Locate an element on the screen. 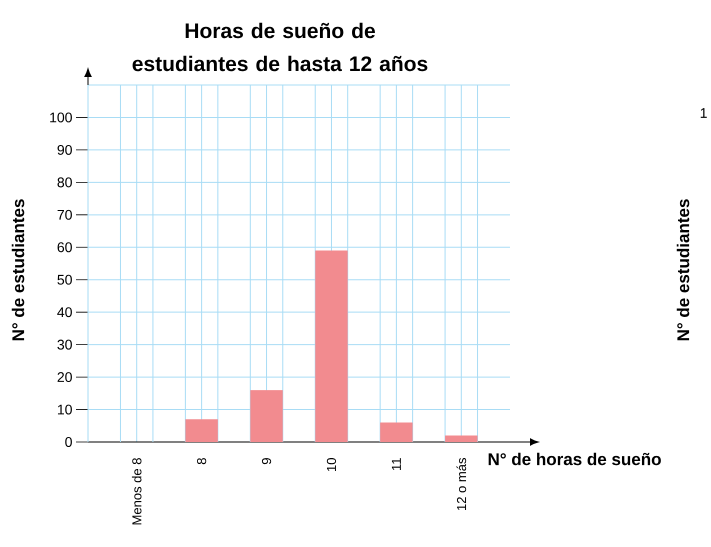 This screenshot has height=547, width=711. y-tick-label: 50 is located at coordinates (64, 279).